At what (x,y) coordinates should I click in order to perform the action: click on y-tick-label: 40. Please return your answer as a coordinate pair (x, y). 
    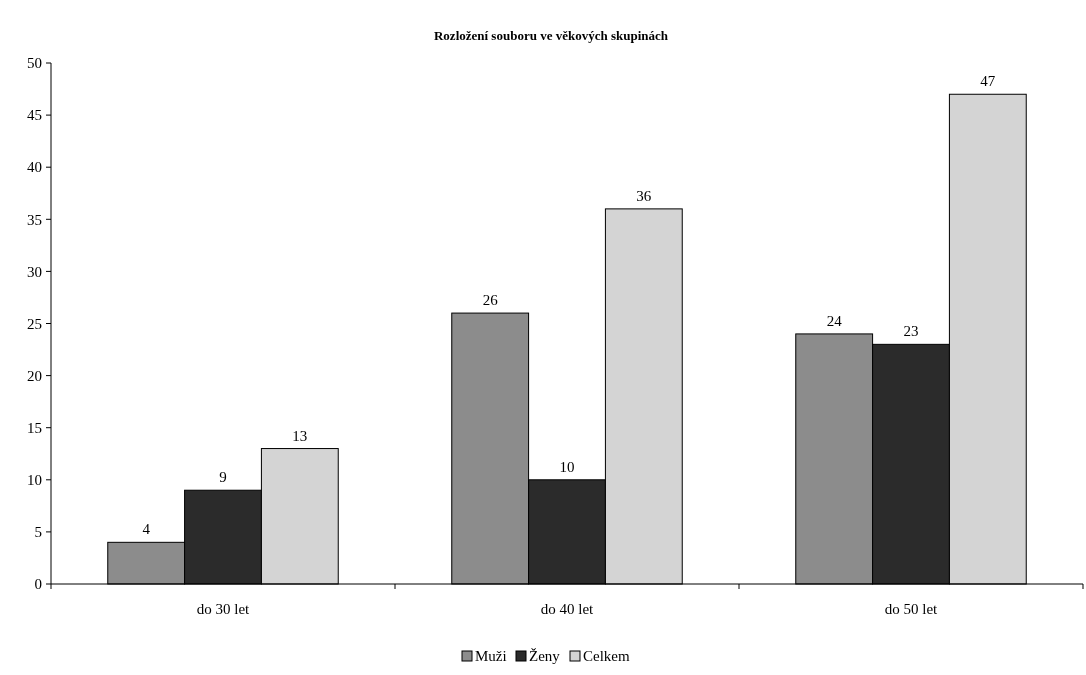
    Looking at the image, I should click on (34, 167).